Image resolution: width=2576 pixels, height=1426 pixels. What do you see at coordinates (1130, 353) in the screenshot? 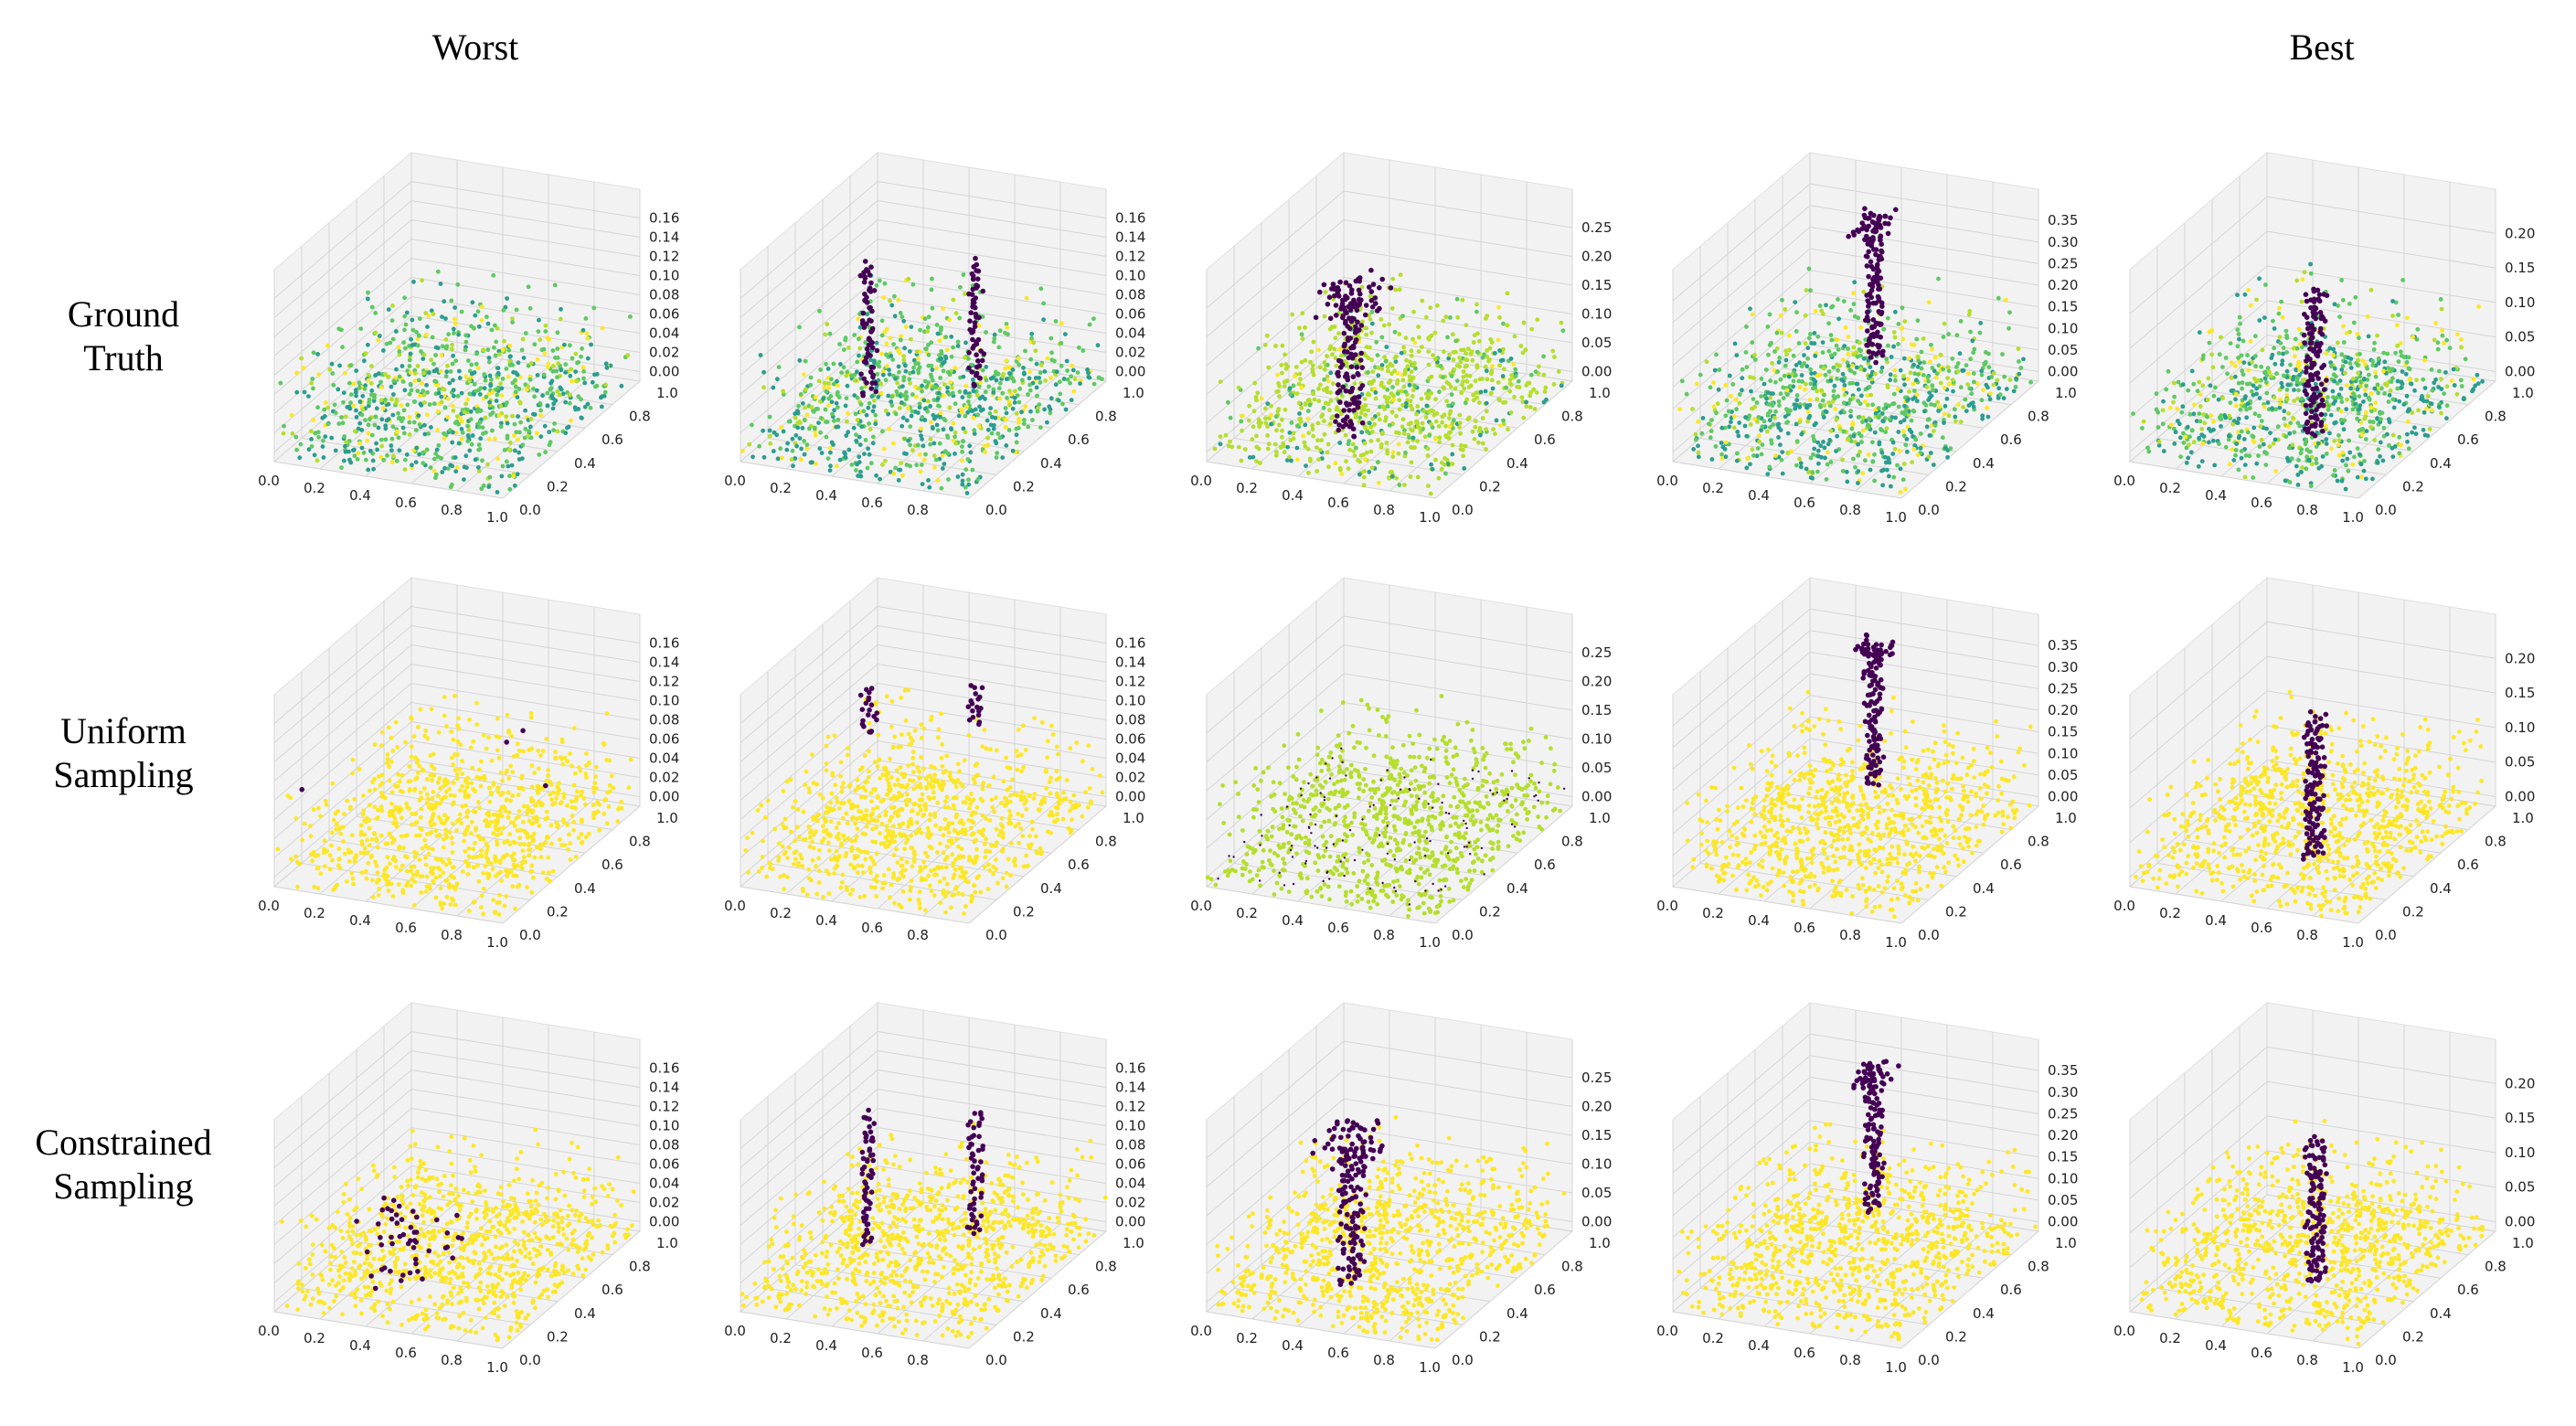
I see `z-tick-label: 0.02` at bounding box center [1130, 353].